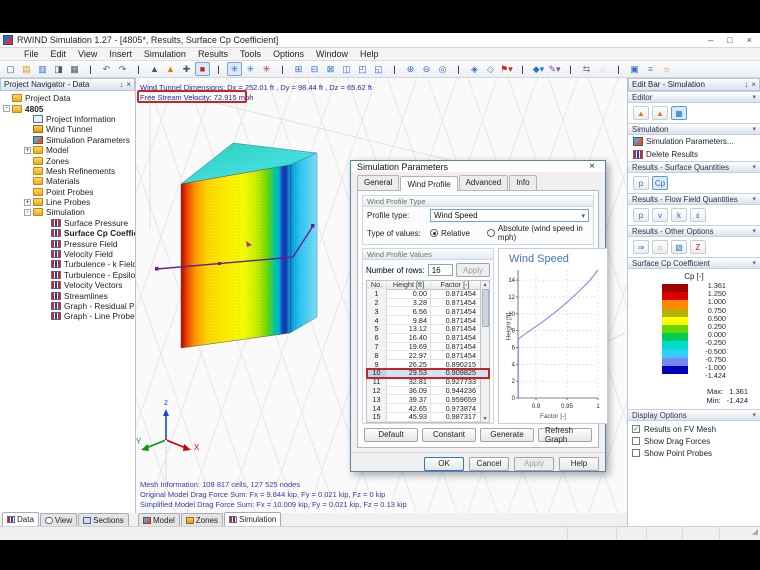 The height and width of the screenshot is (570, 760). What do you see at coordinates (67, 233) in the screenshot?
I see `tree-item: Surface Cp Coefficient` at bounding box center [67, 233].